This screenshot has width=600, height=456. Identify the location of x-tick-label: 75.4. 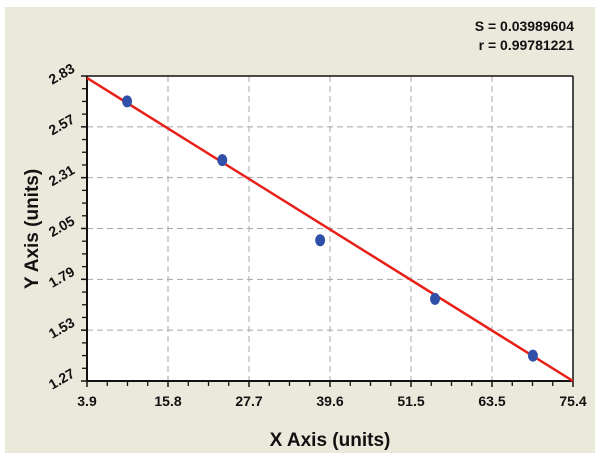
(572, 401).